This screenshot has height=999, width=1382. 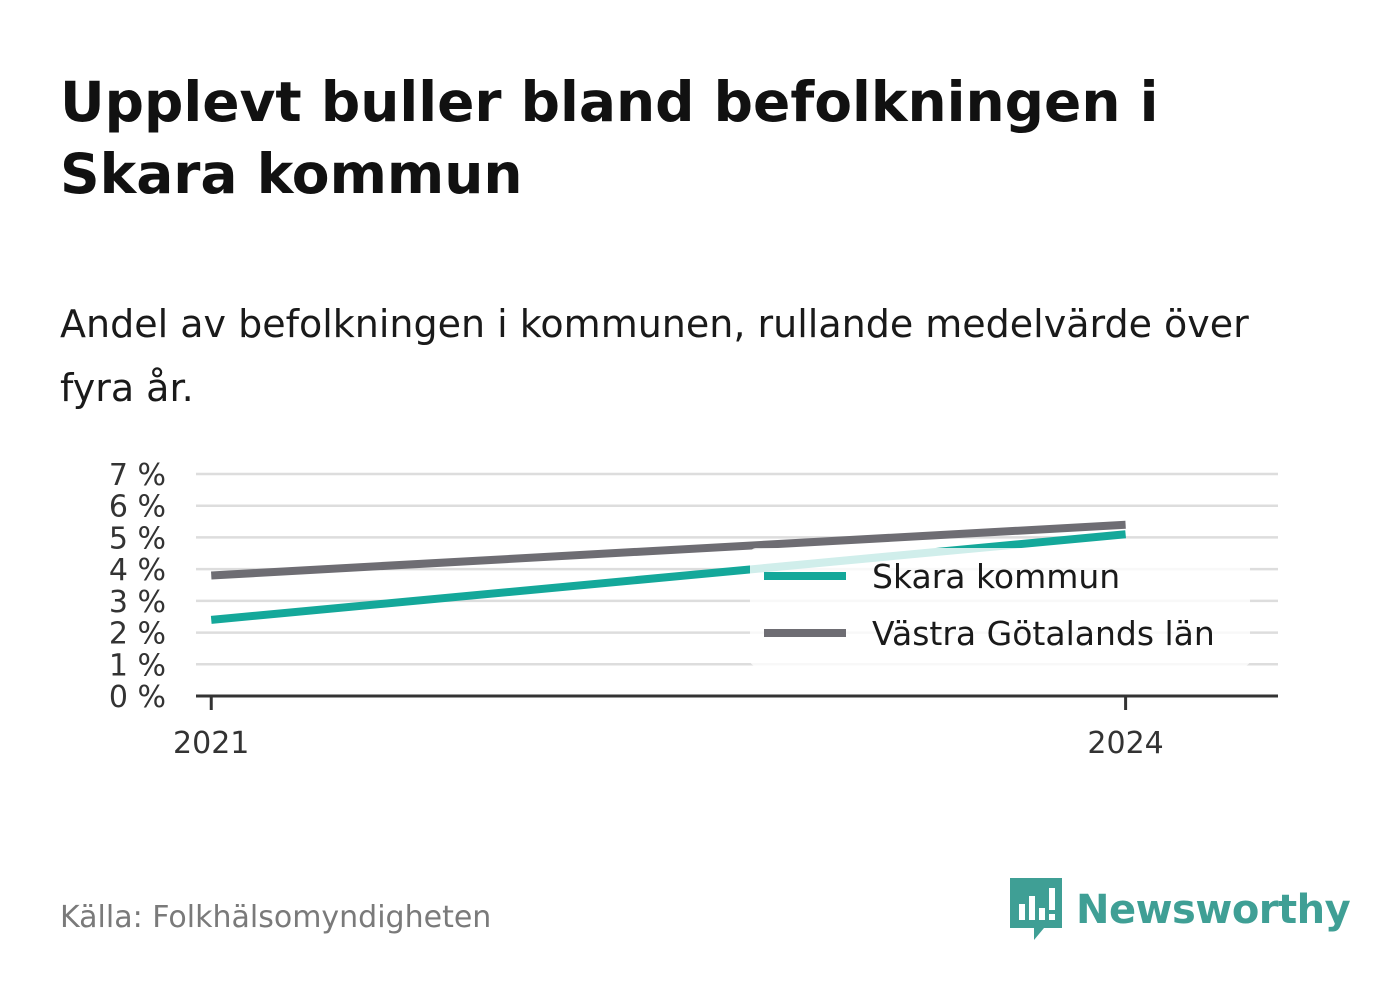 What do you see at coordinates (211, 743) in the screenshot?
I see `x-tick-label: 2021` at bounding box center [211, 743].